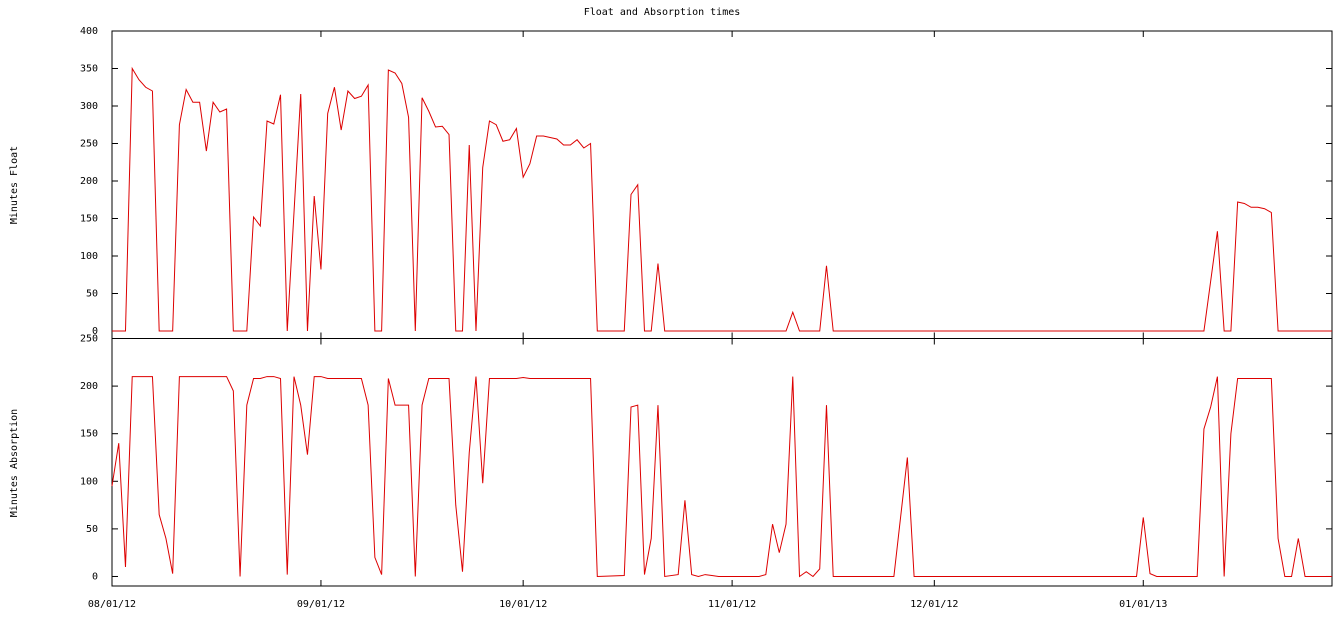  What do you see at coordinates (321, 604) in the screenshot?
I see `x-tick-label: 09/01/12` at bounding box center [321, 604].